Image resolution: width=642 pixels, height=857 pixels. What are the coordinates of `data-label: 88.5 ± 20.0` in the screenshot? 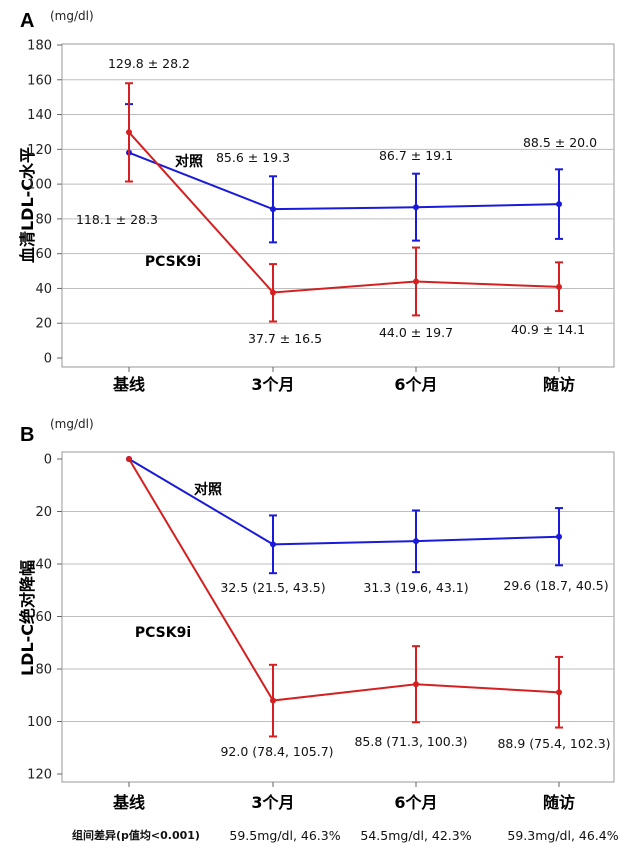 It's located at (560, 142).